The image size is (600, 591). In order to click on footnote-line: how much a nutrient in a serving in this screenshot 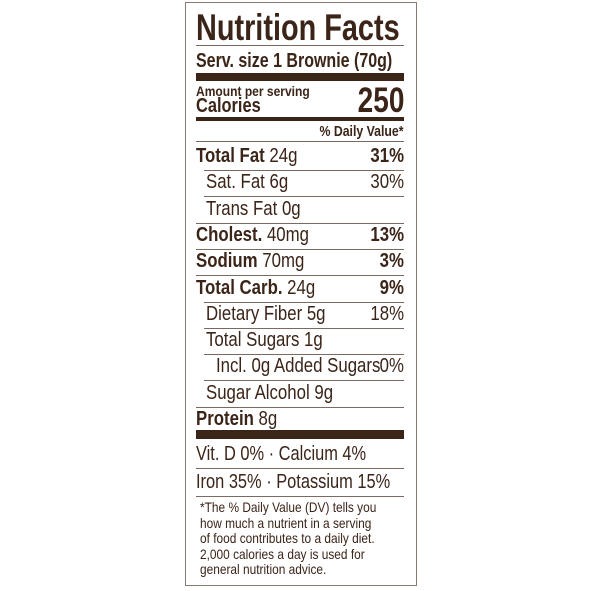, I will do `click(286, 522)`.